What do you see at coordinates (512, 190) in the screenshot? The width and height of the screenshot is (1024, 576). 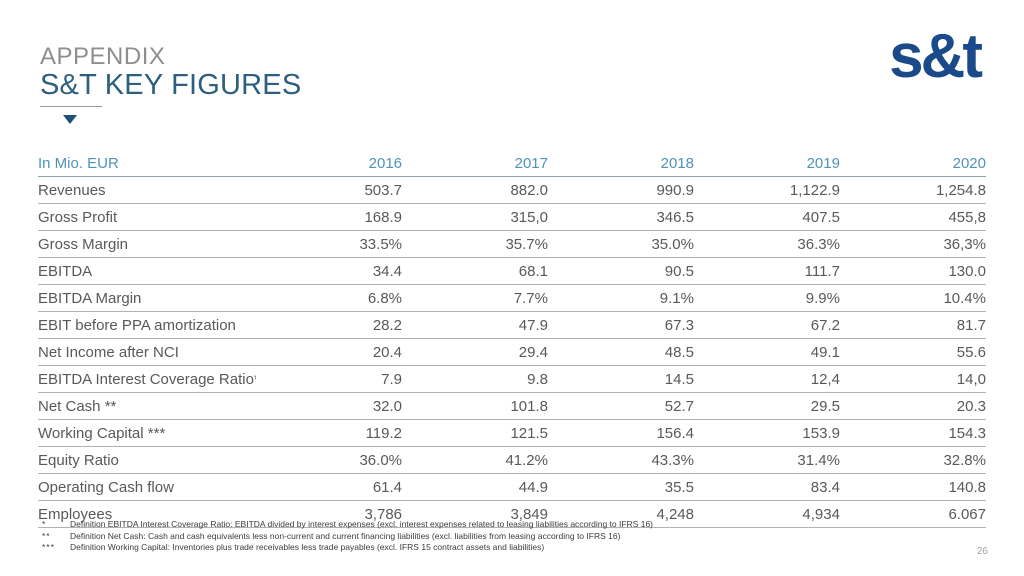 I see `table-row: Revenues 503.7 882.0 990.9 1,122.9 1,254.8` at bounding box center [512, 190].